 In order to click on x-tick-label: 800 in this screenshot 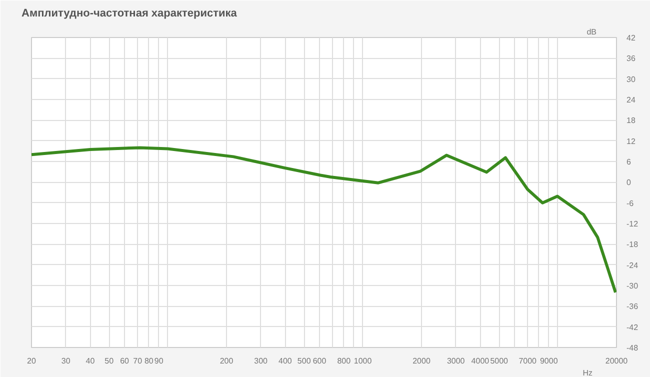, I will do `click(344, 361)`.